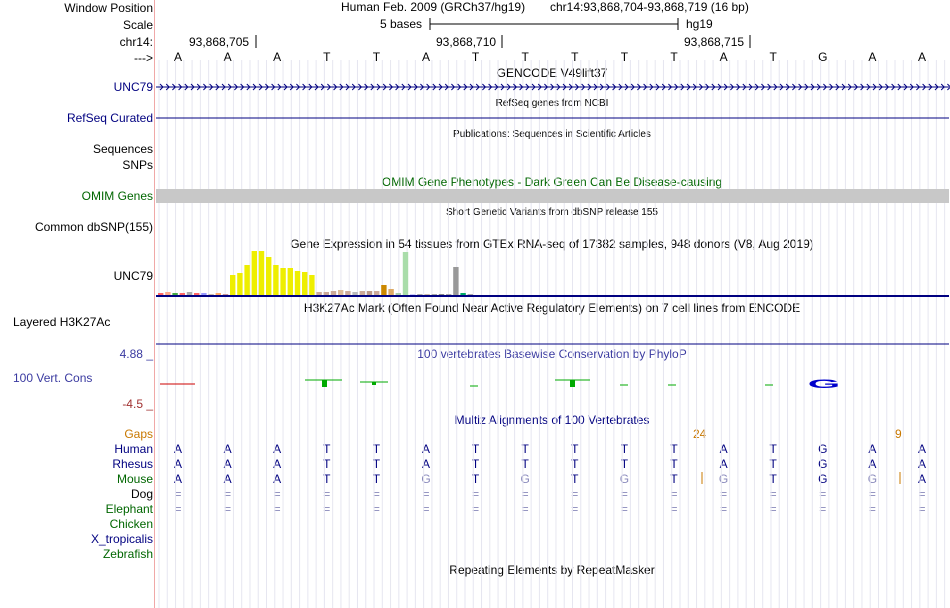  What do you see at coordinates (552, 570) in the screenshot?
I see `track-title-repeatmasker: Repeating Elements by RepeatMasker` at bounding box center [552, 570].